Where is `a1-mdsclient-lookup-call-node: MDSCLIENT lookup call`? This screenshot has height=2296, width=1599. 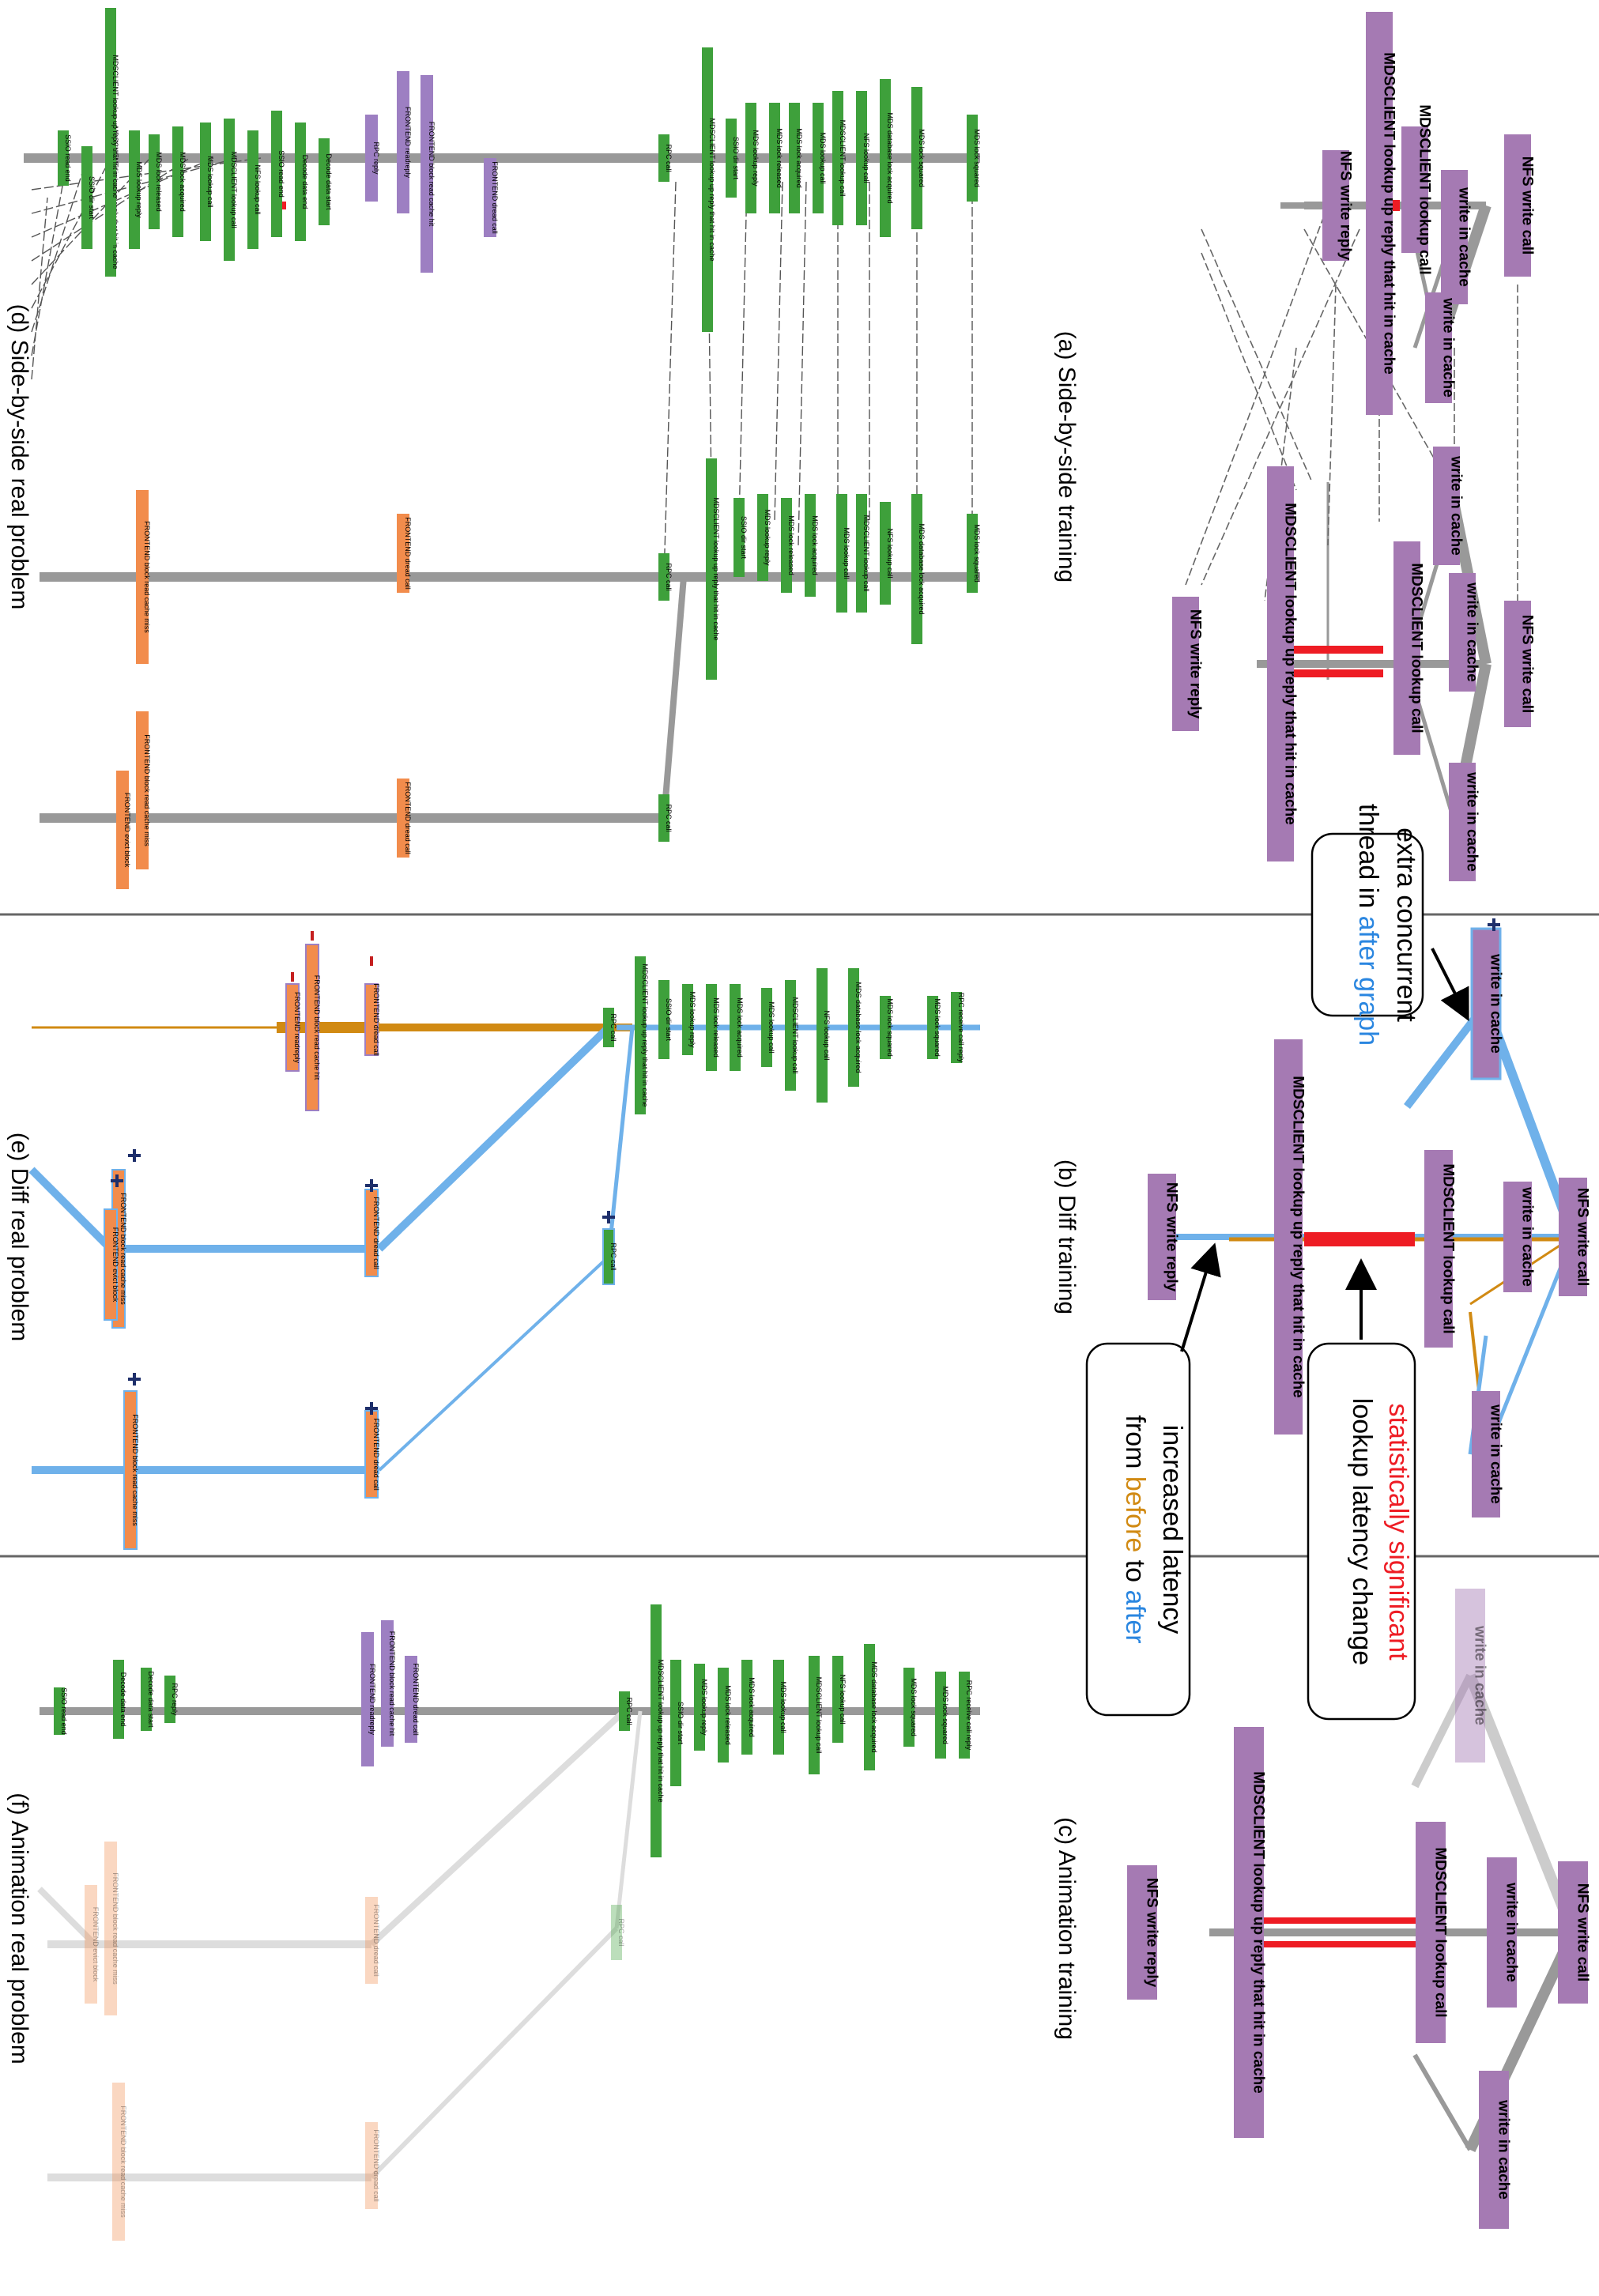 a1-mdsclient-lookup-call-node: MDSCLIENT lookup call is located at coordinates (1417, 189).